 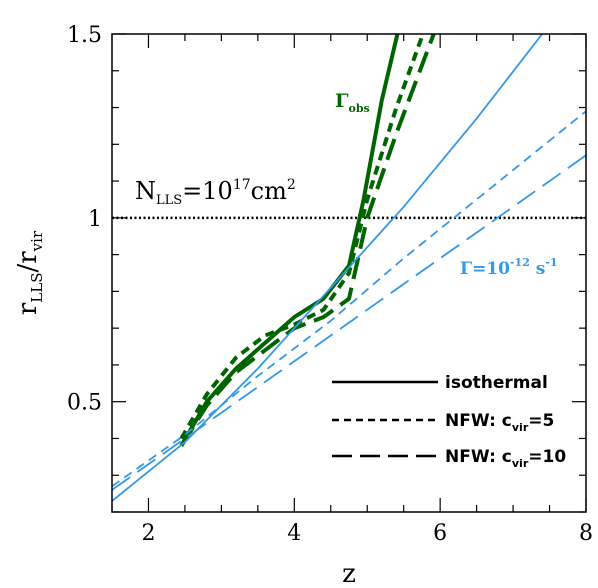 What do you see at coordinates (294, 533) in the screenshot?
I see `x-tick-label: 4` at bounding box center [294, 533].